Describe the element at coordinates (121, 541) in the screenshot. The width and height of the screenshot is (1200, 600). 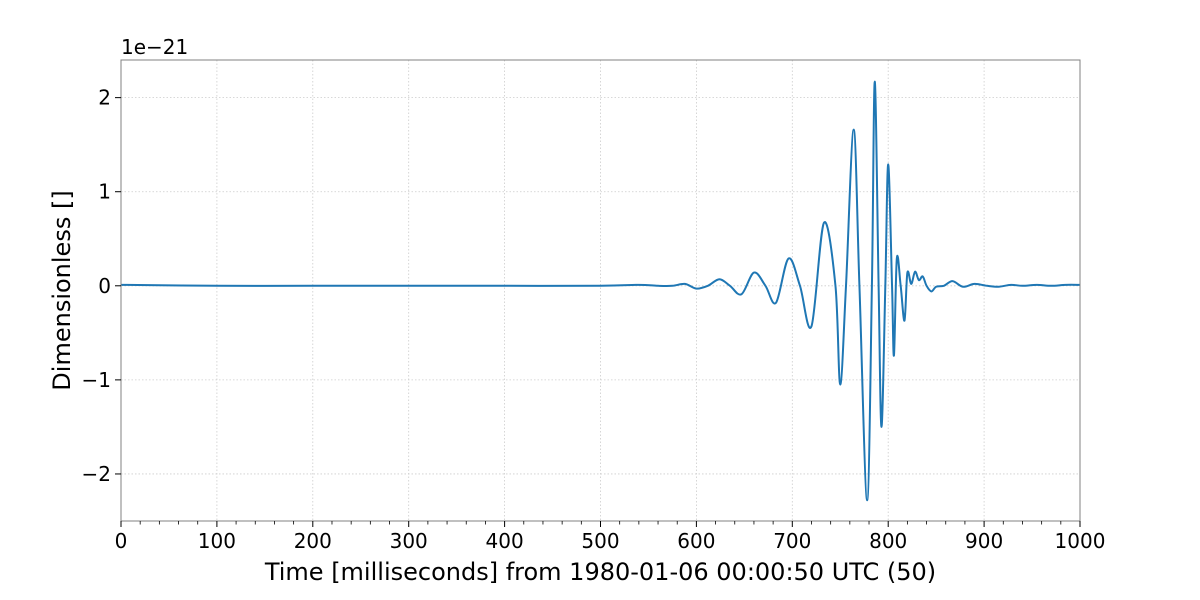
I see `x-tick-label: 0` at that location.